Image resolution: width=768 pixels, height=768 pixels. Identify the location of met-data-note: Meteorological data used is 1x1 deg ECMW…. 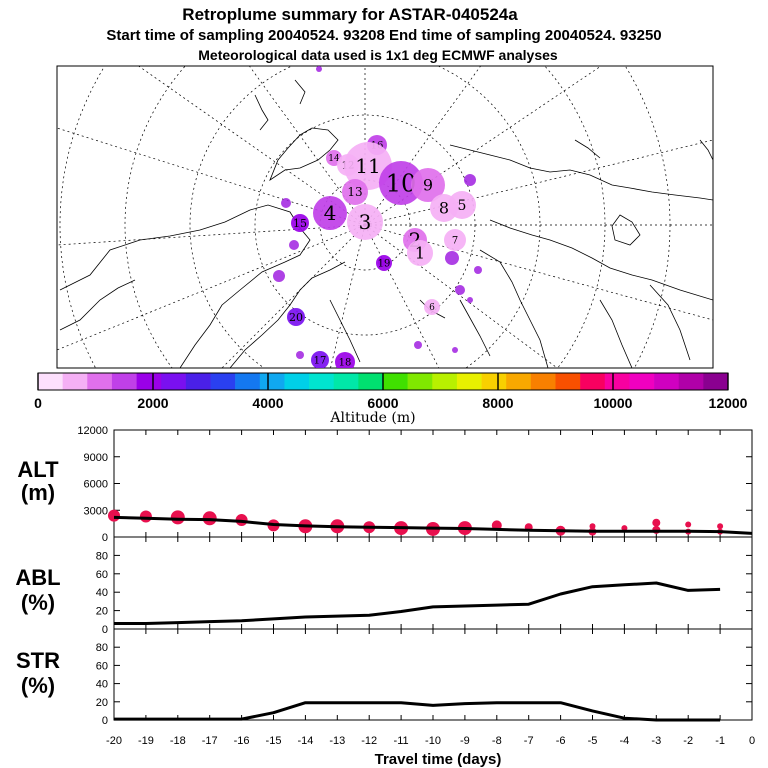
(378, 55).